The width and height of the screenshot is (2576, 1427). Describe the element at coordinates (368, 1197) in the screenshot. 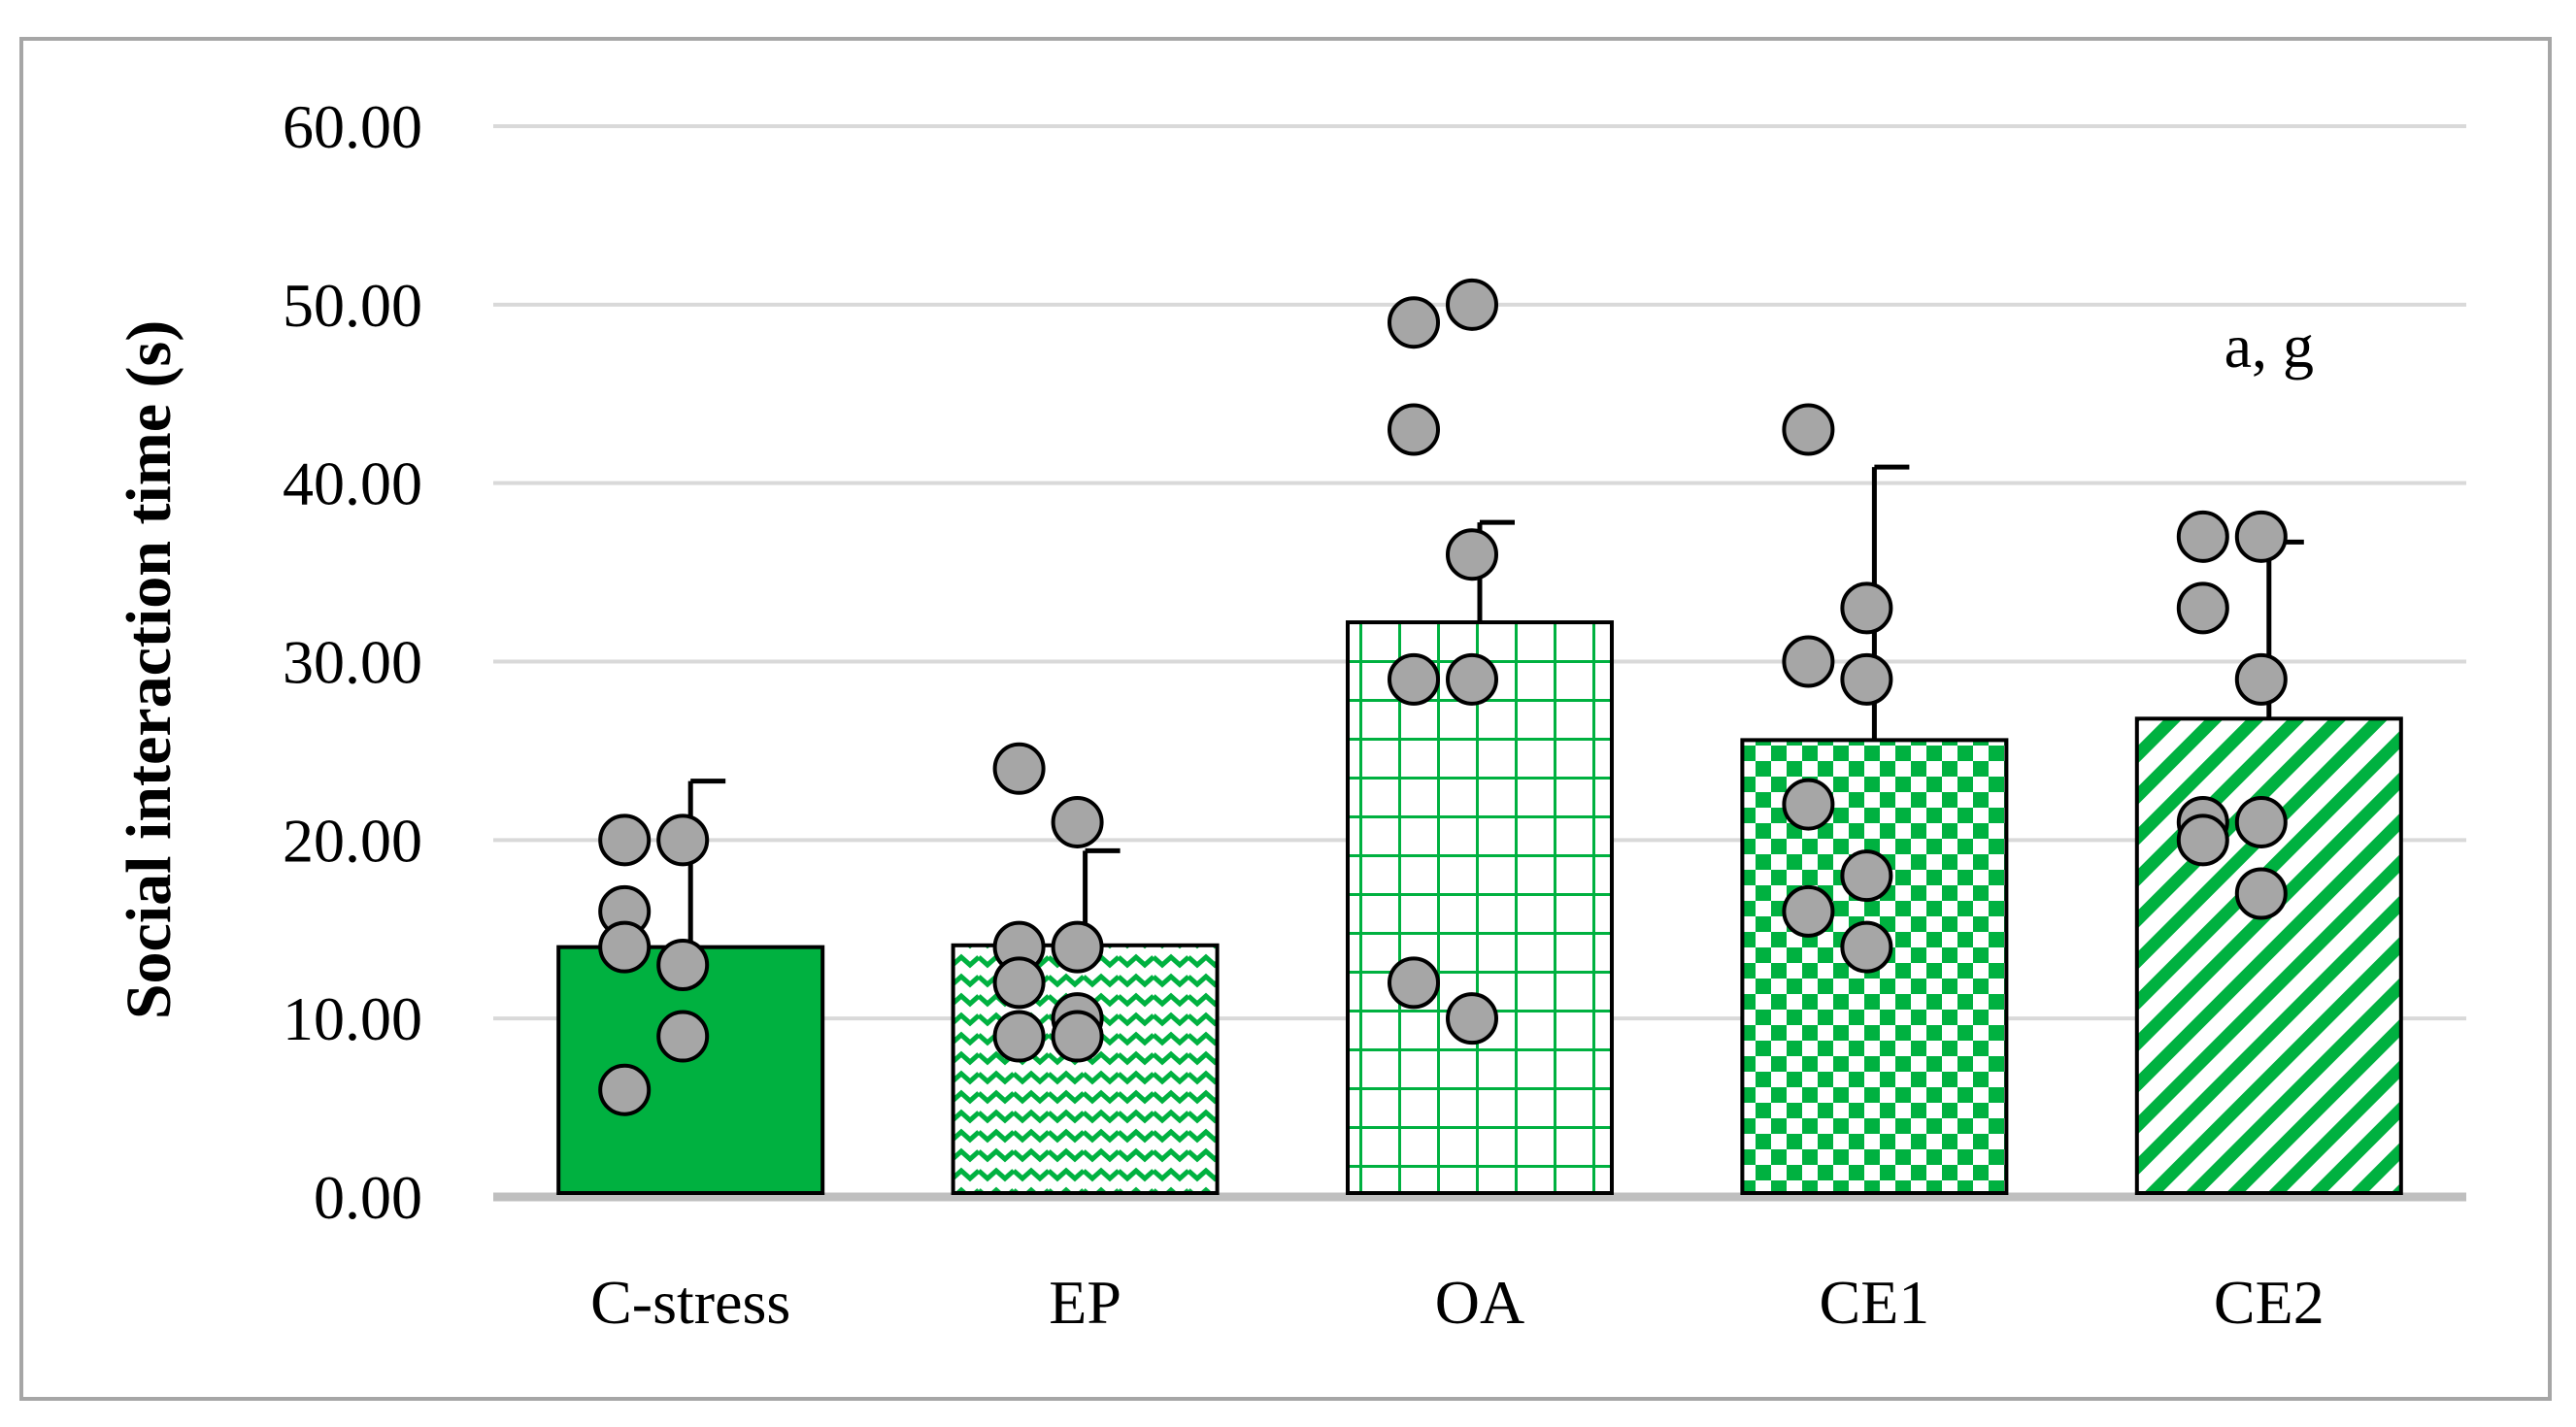

I see `y-tick-label: 0.00` at that location.